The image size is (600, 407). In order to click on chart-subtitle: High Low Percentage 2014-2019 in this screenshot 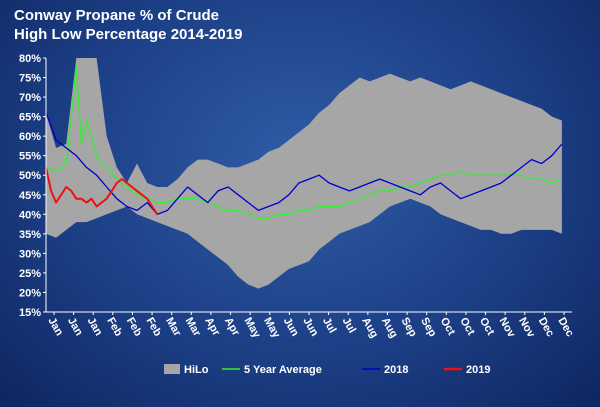, I will do `click(128, 34)`.